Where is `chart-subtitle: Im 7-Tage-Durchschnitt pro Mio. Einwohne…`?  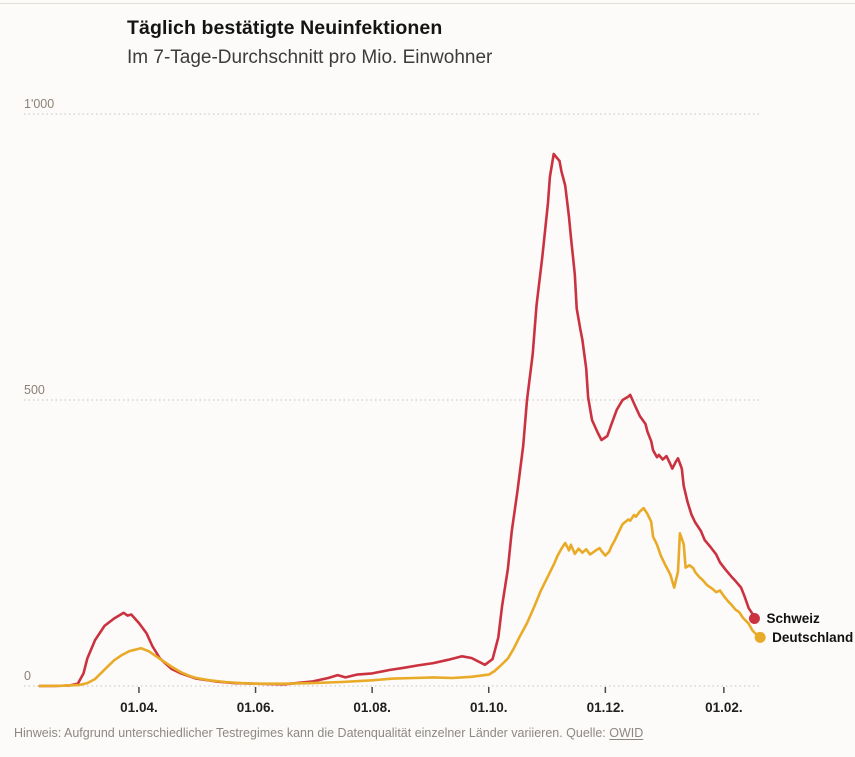
chart-subtitle: Im 7-Tage-Durchschnitt pro Mio. Einwohne… is located at coordinates (310, 57).